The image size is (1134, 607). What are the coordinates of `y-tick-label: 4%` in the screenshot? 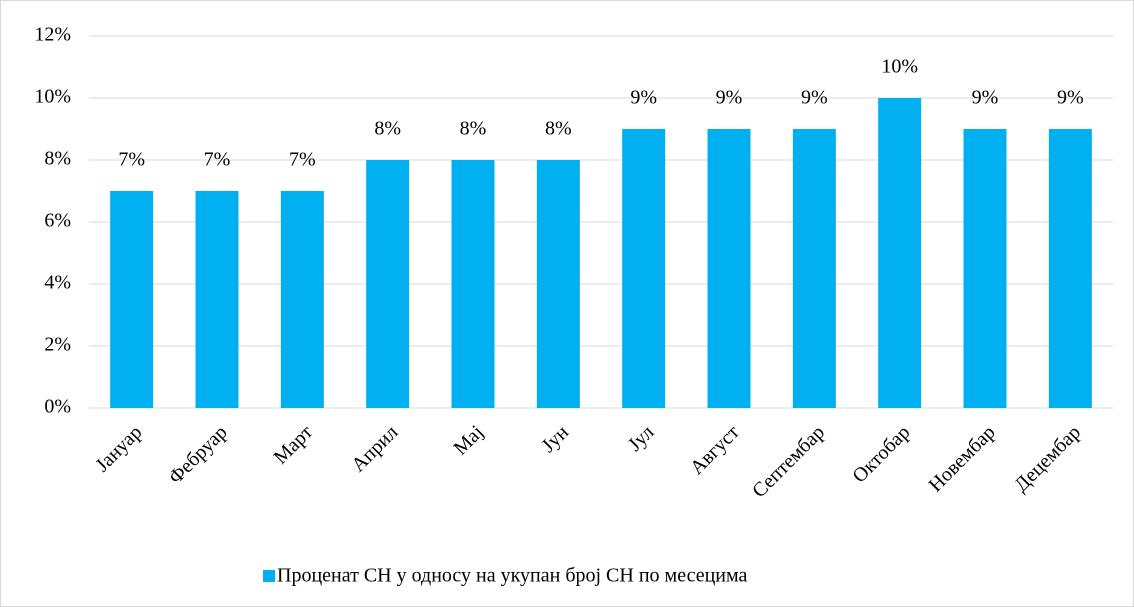 It's located at (57, 283).